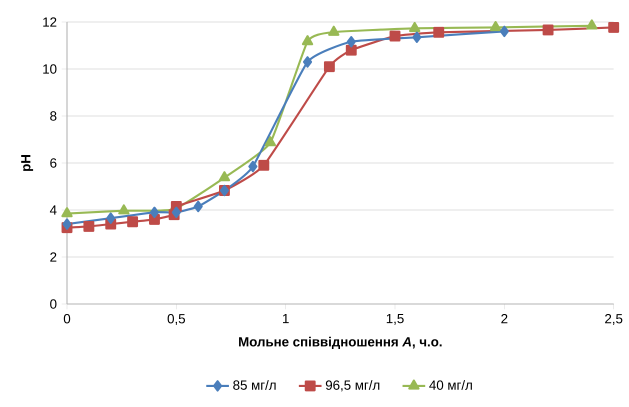 Image resolution: width=629 pixels, height=407 pixels. What do you see at coordinates (395, 319) in the screenshot?
I see `x-tick-label: 1,5` at bounding box center [395, 319].